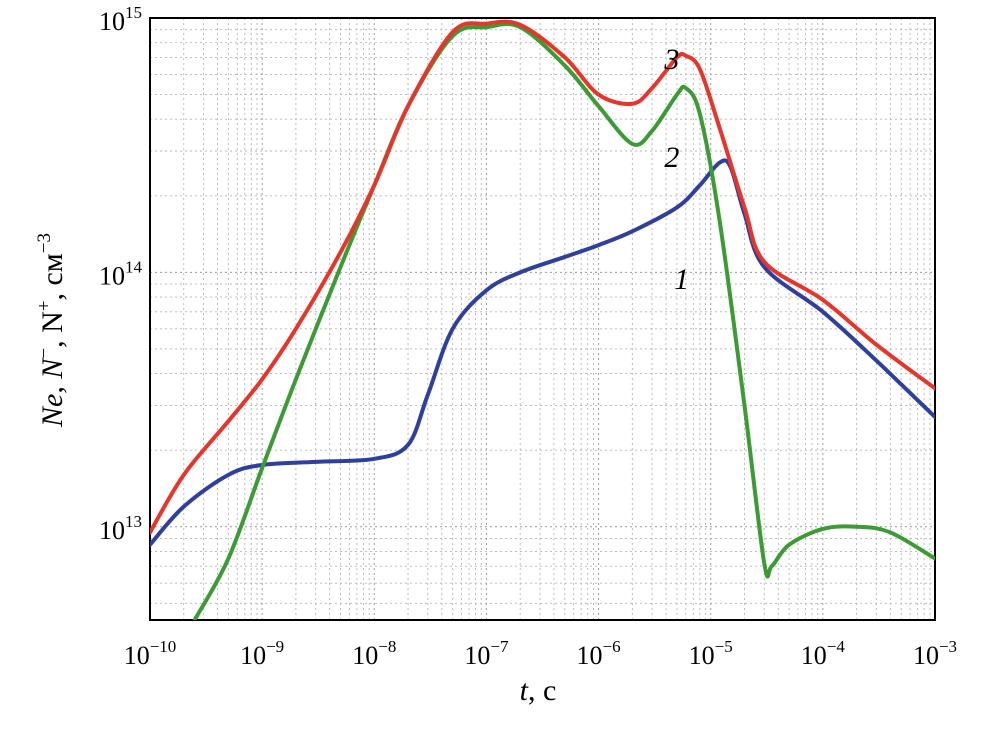  I want to click on x-tick-label: 10⁻⁷, so click(486, 653).